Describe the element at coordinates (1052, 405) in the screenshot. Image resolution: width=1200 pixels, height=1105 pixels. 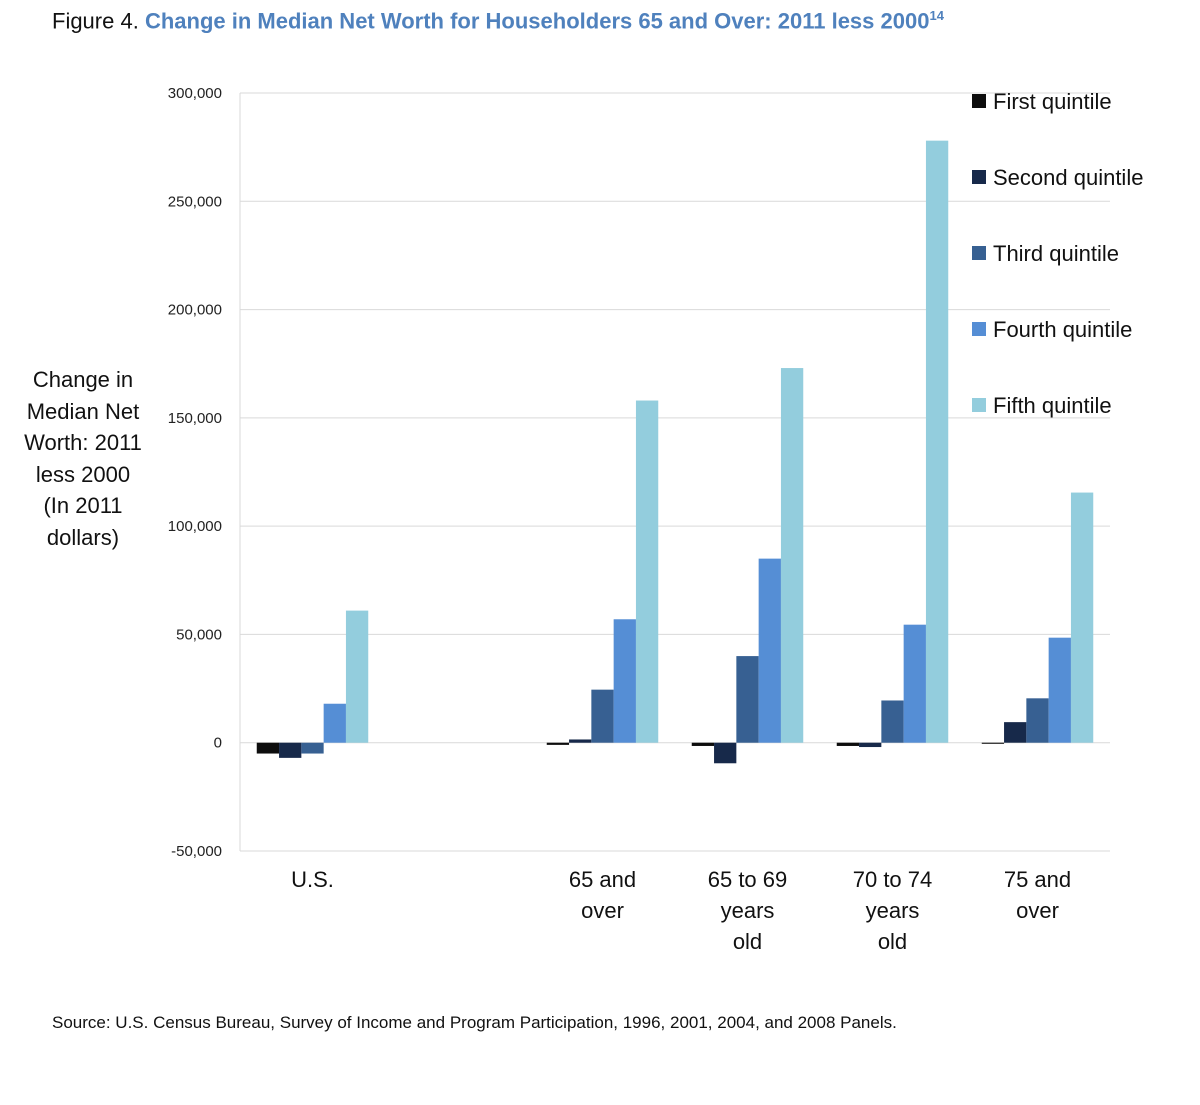
I see `legend-label: Fifth quintile` at that location.